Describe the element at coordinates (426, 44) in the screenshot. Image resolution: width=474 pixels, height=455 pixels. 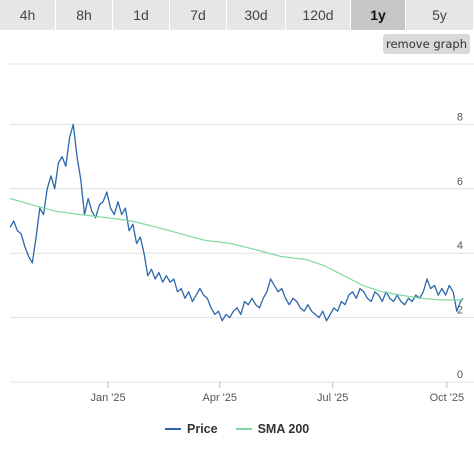
I see `remove-graph-button: remove graph` at that location.